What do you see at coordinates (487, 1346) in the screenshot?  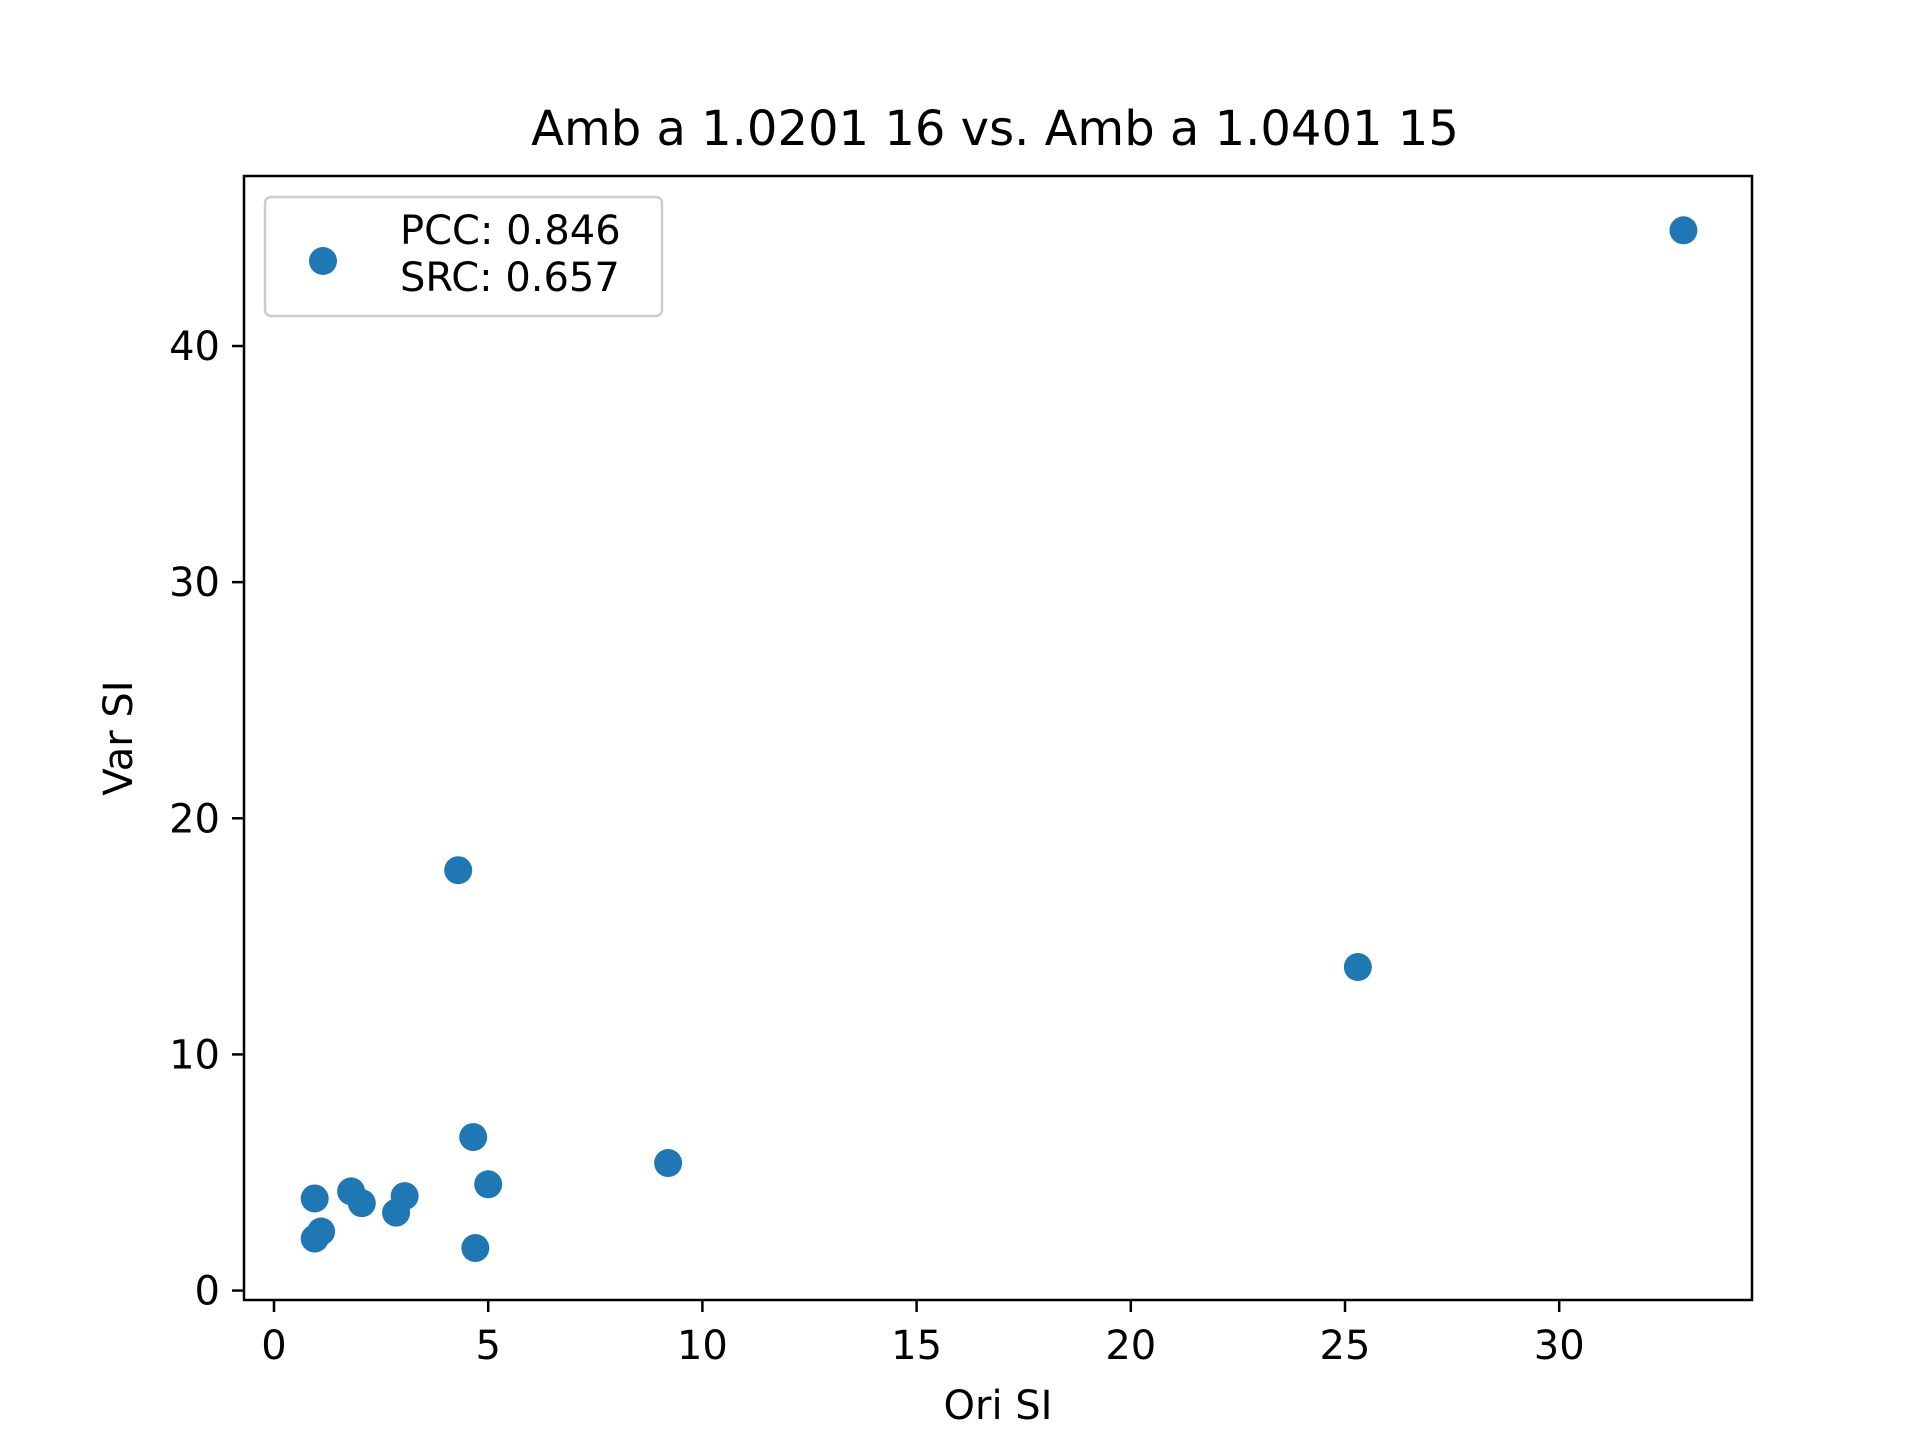 I see `x-tick-label: 5` at bounding box center [487, 1346].